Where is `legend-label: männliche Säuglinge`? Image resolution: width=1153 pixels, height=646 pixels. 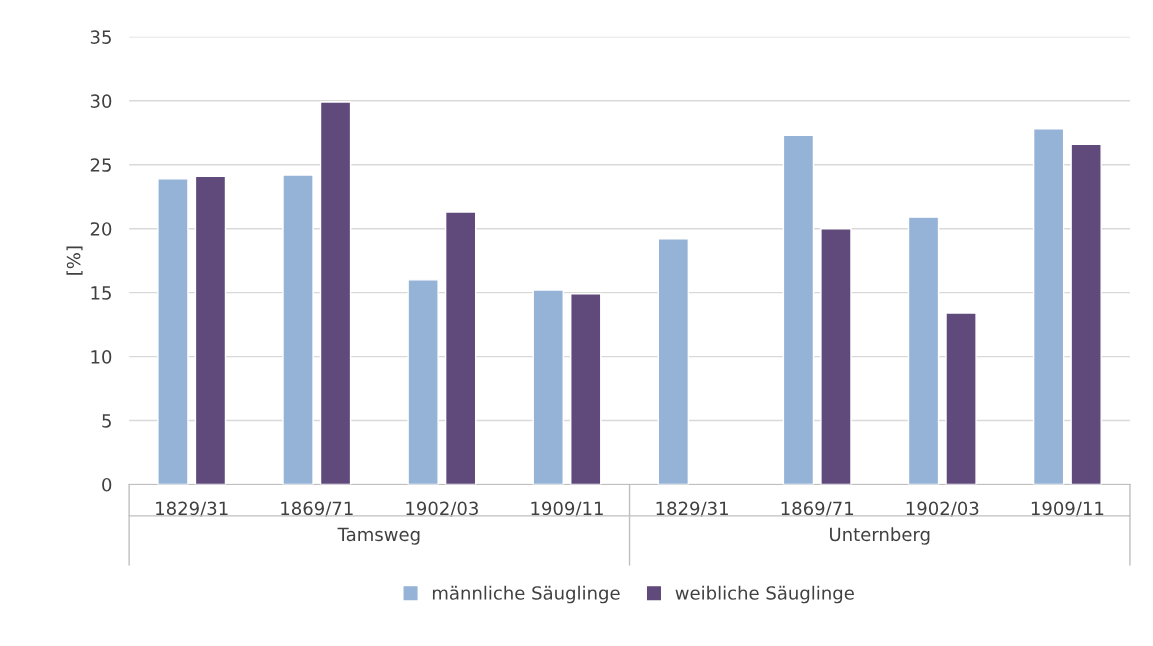
legend-label: männliche Säuglinge is located at coordinates (526, 594).